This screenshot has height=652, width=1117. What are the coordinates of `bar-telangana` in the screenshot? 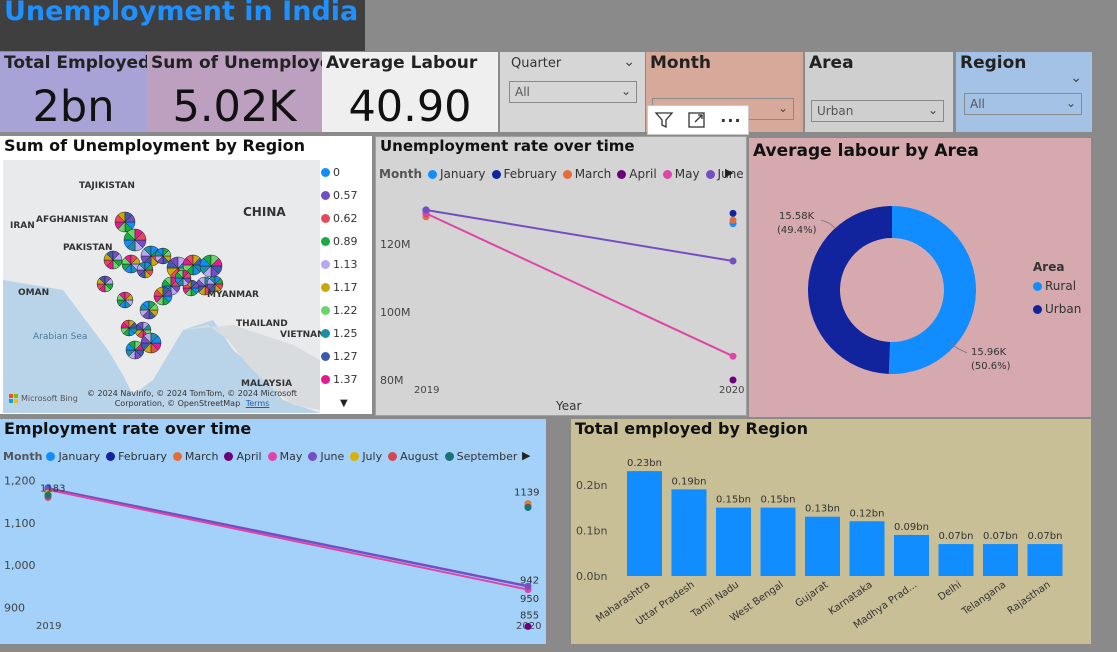 It's located at (1000, 560).